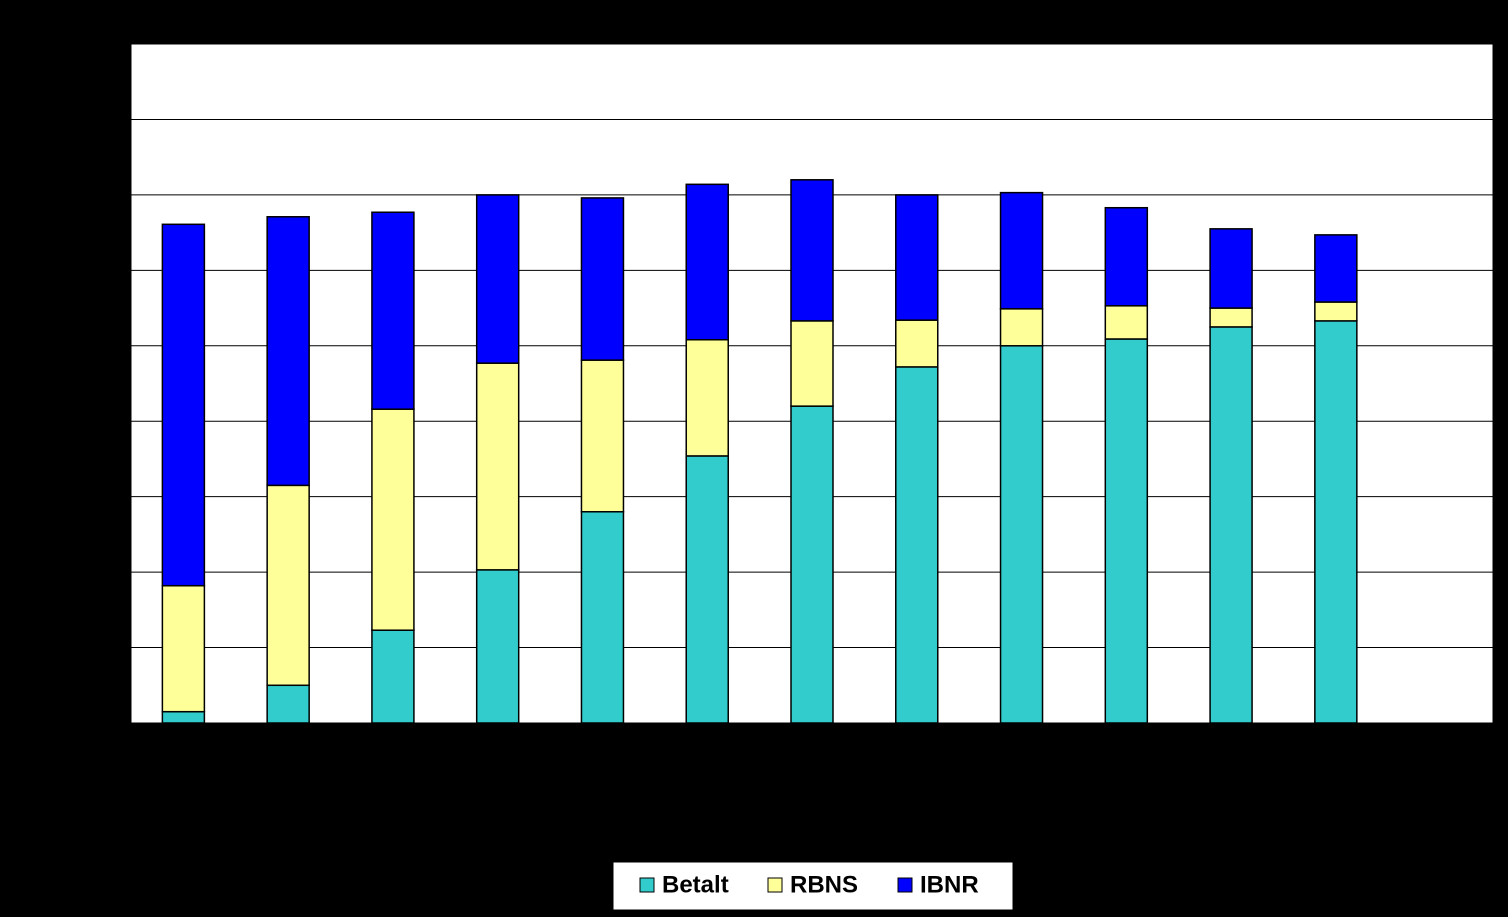  Describe the element at coordinates (824, 884) in the screenshot. I see `legend-label: RBNS` at that location.